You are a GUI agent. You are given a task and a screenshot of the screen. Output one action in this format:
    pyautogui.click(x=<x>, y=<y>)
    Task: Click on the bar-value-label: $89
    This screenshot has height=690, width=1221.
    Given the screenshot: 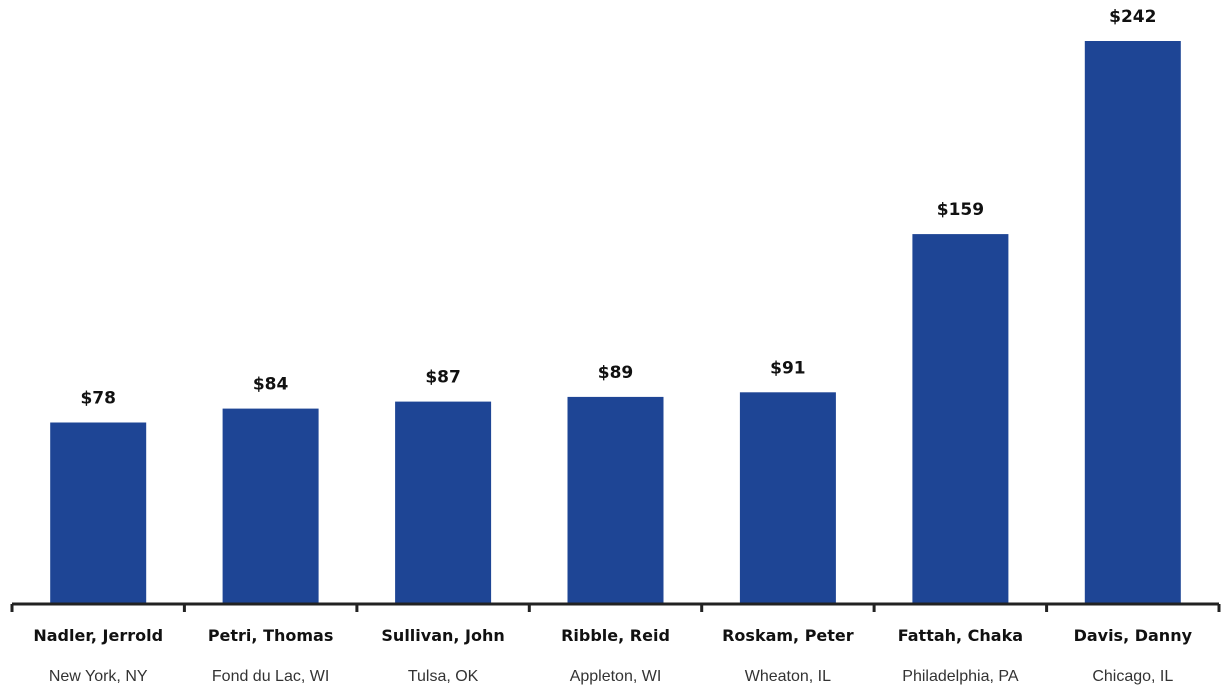 What is the action you would take?
    pyautogui.click(x=616, y=373)
    